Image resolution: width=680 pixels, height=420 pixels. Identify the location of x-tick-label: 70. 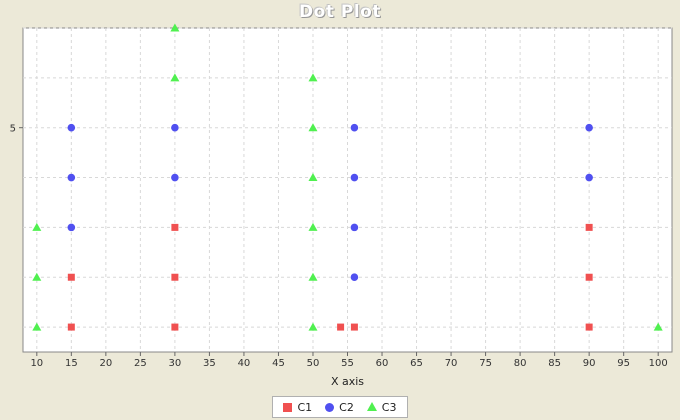
(451, 363).